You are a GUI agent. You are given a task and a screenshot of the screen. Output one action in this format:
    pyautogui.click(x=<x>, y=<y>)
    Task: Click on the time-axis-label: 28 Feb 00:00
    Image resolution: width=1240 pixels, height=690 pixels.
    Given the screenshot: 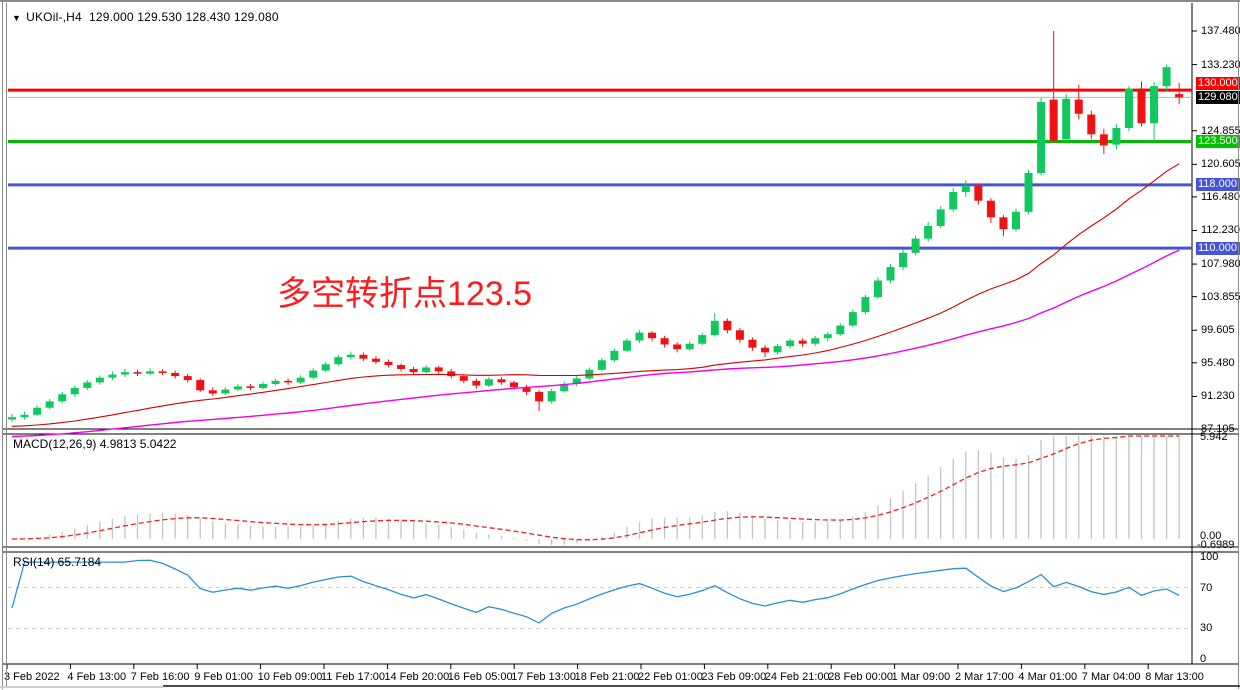 What is the action you would take?
    pyautogui.click(x=861, y=677)
    